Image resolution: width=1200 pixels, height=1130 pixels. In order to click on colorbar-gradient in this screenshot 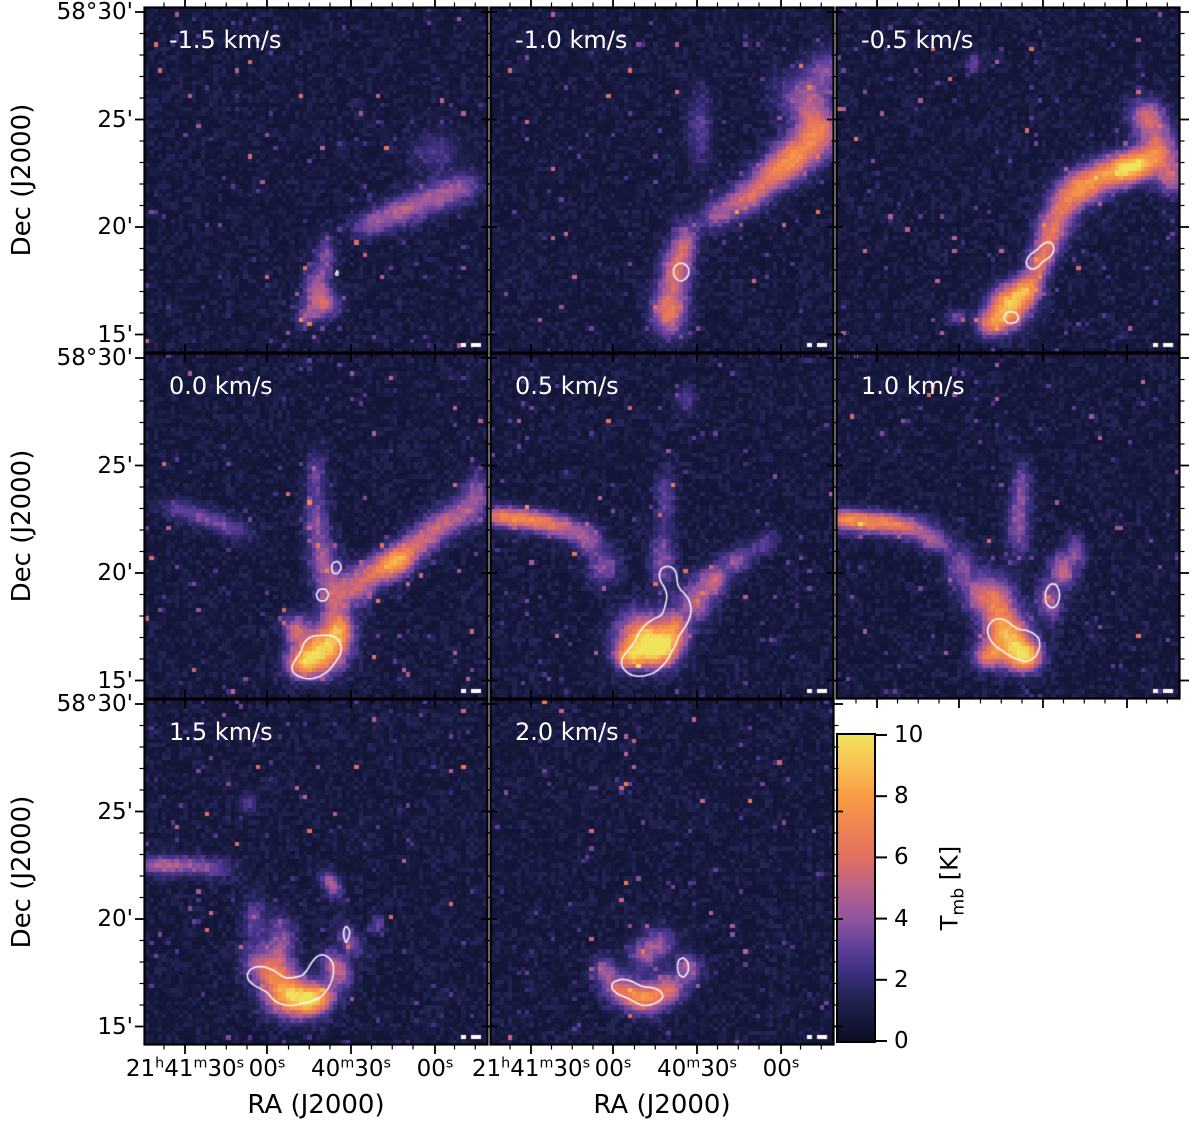, I will do `click(856, 888)`.